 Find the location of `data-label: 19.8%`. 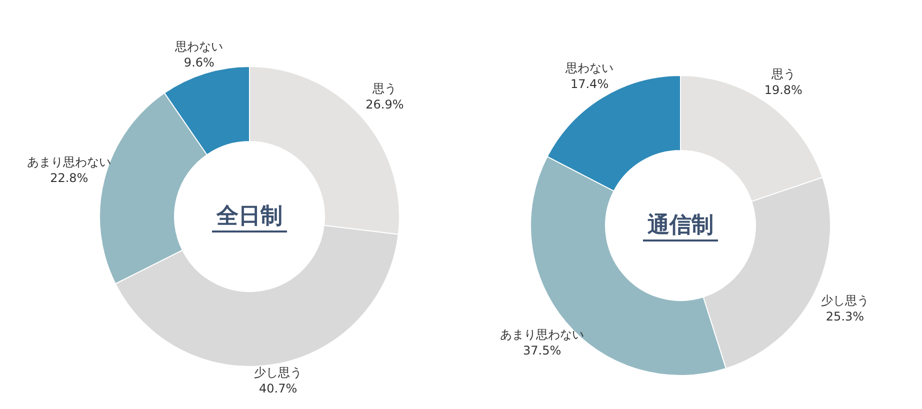

data-label: 19.8% is located at coordinates (783, 90).